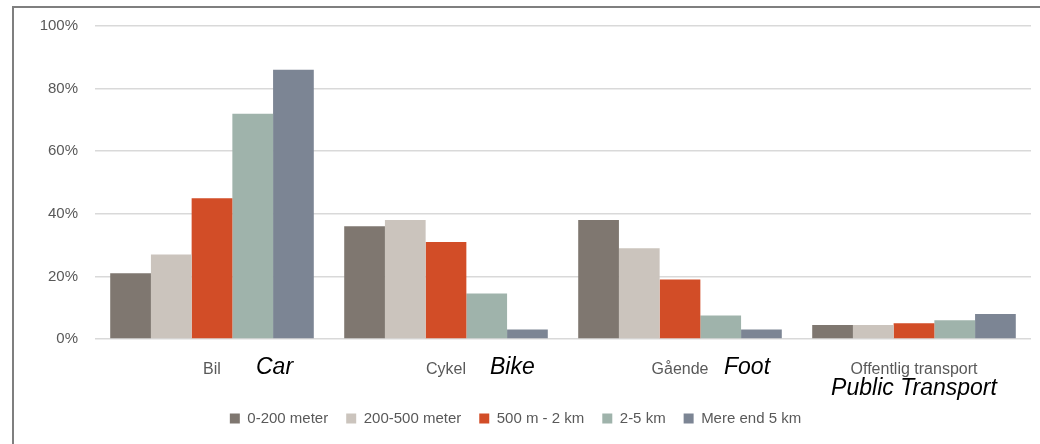  I want to click on legend-label: 0-200 meter, so click(288, 417).